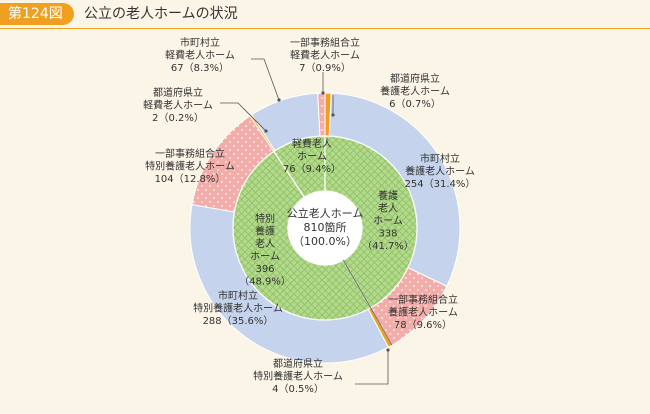 The image size is (650, 414). I want to click on outer-label-1: 市町村立養護老人ホーム 254（31.4%）, so click(440, 171).